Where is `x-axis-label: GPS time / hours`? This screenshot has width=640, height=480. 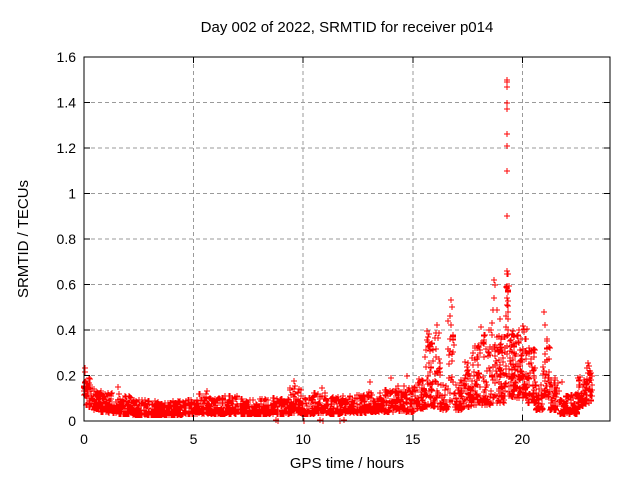 x-axis-label: GPS time / hours is located at coordinates (347, 463).